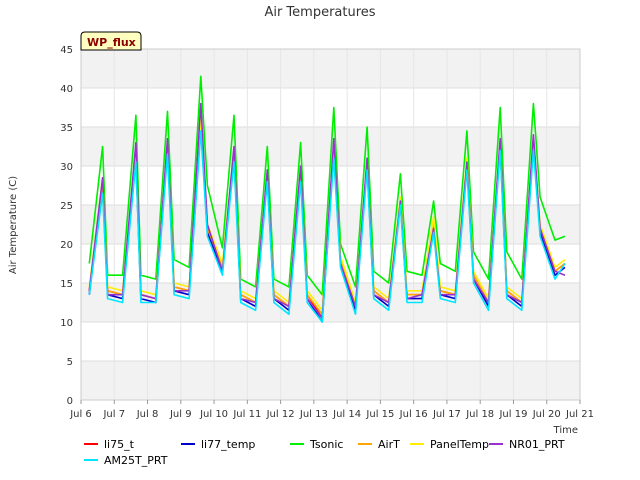  What do you see at coordinates (66, 128) in the screenshot?
I see `y-tick-label: 35` at bounding box center [66, 128].